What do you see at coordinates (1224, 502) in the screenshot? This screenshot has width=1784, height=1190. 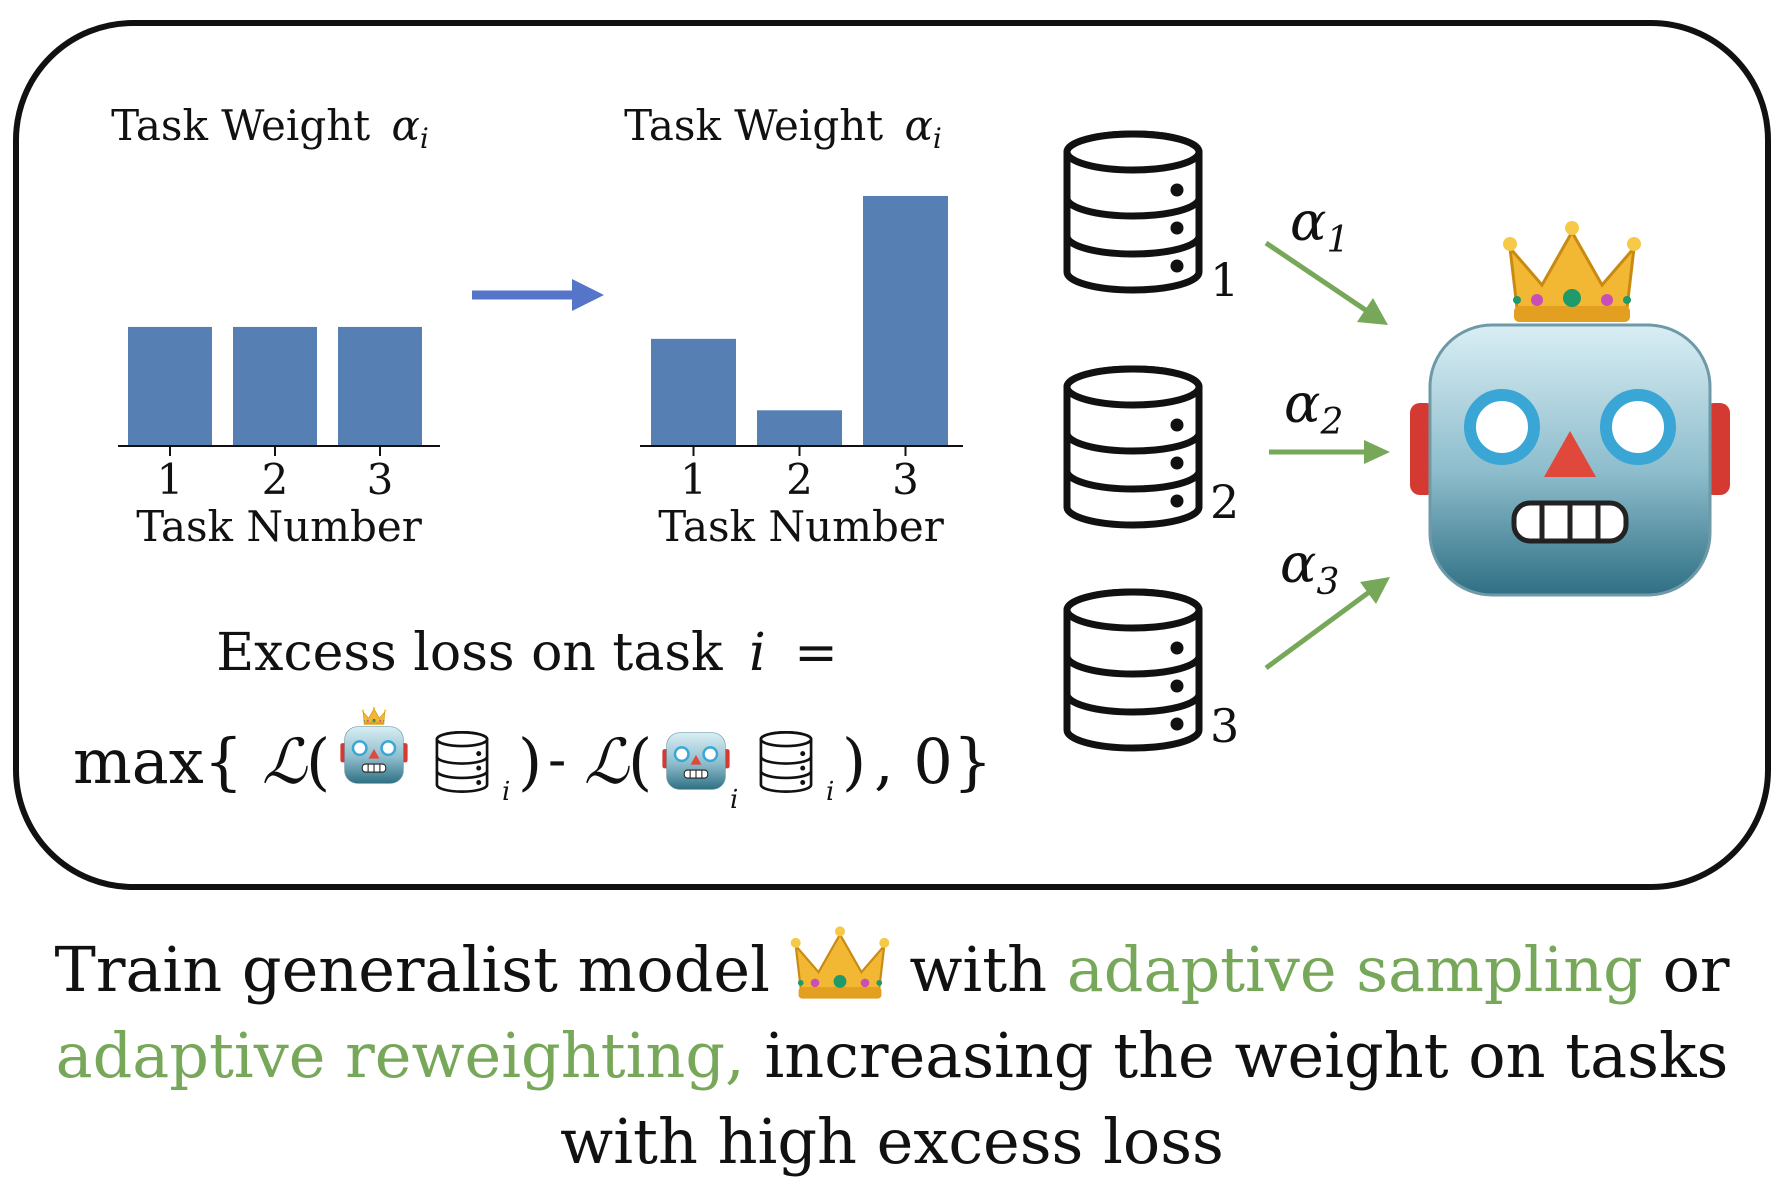 I see `database-label-2: 2` at bounding box center [1224, 502].